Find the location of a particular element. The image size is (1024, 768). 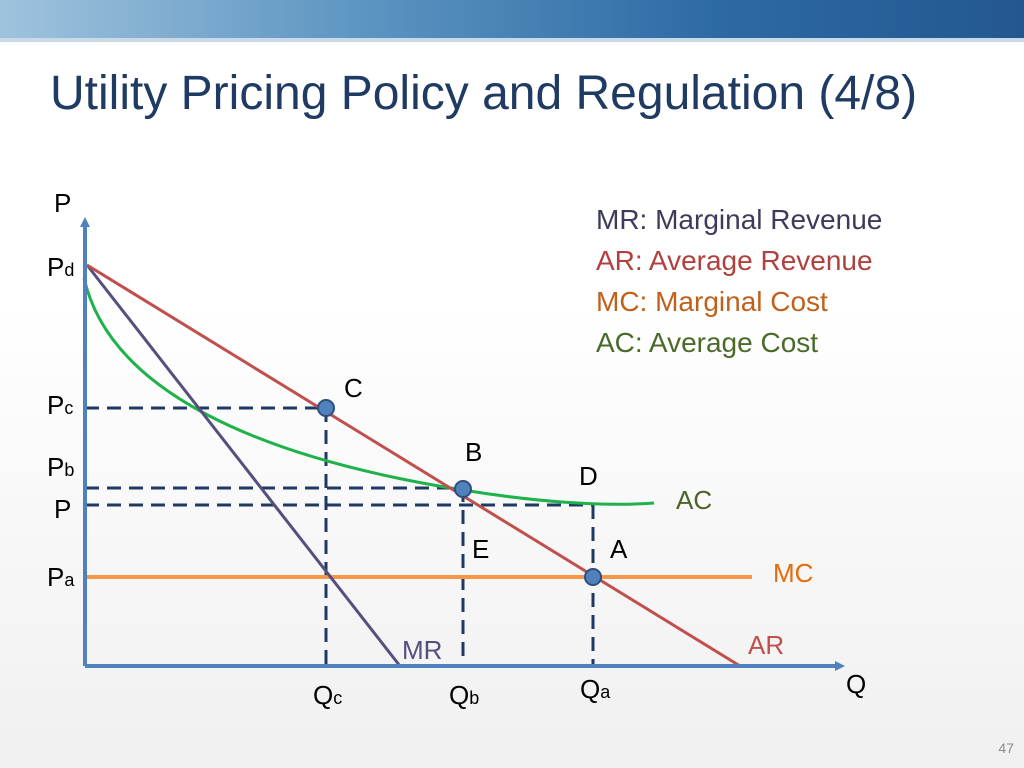

tick-p-main: P is located at coordinates (62, 509).